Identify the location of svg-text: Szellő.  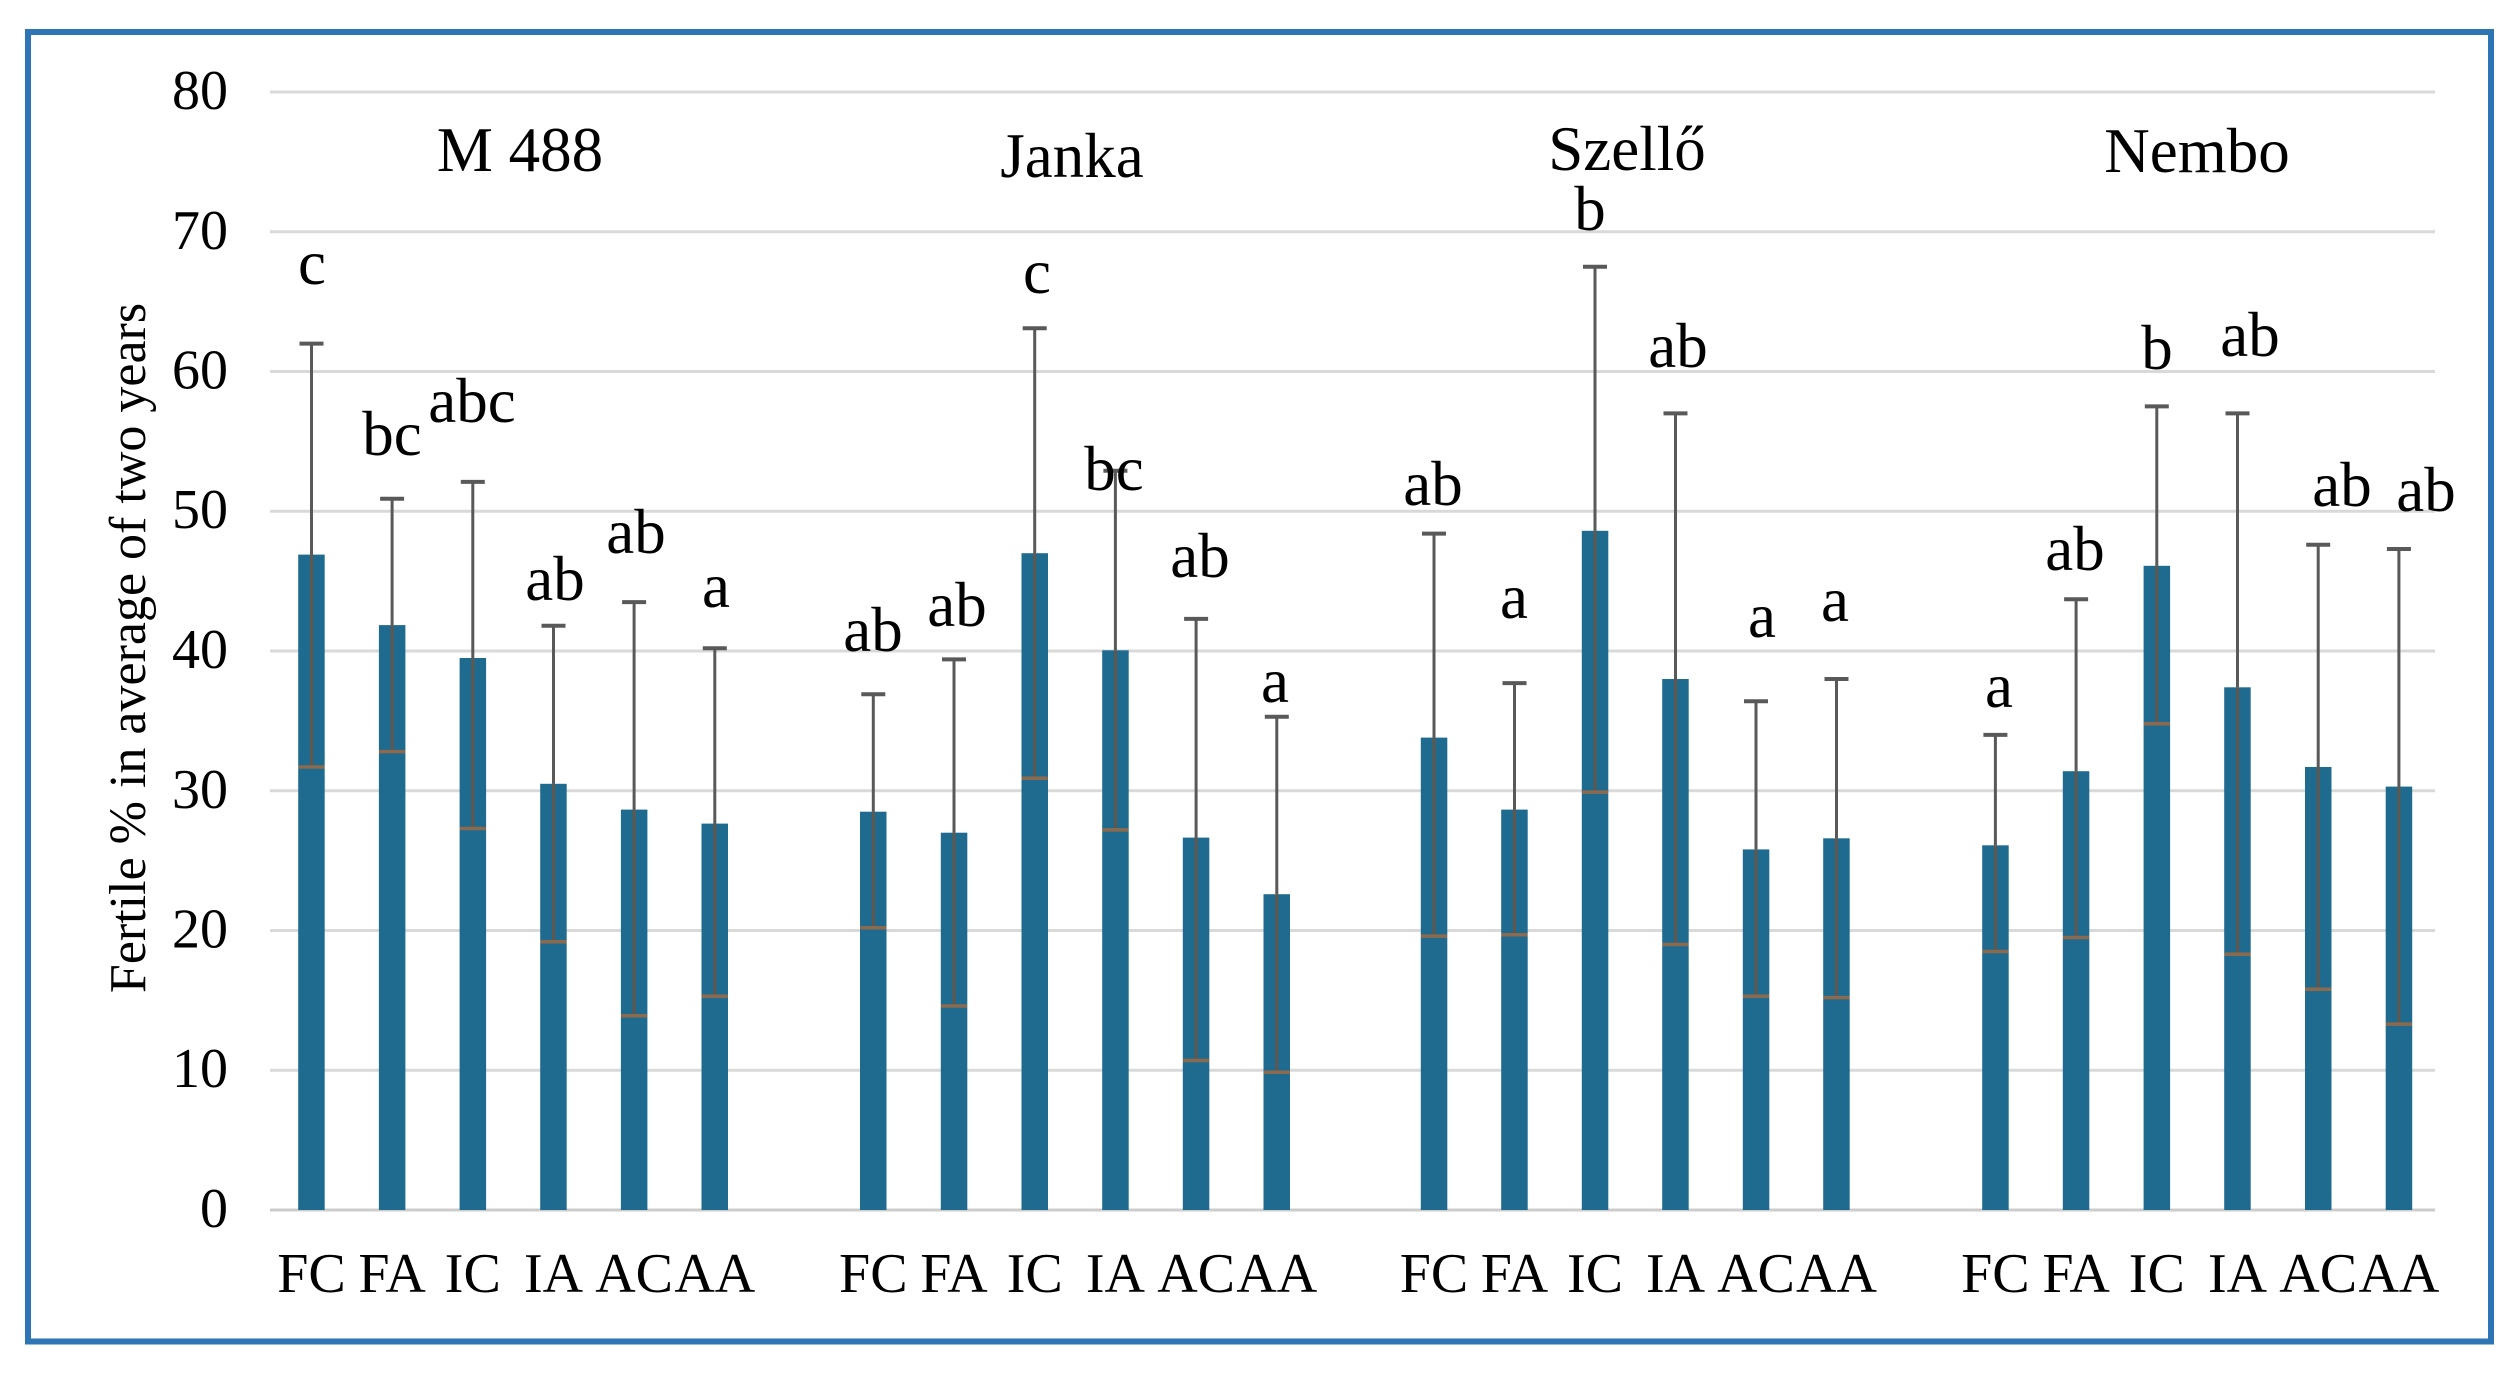
(1626, 149).